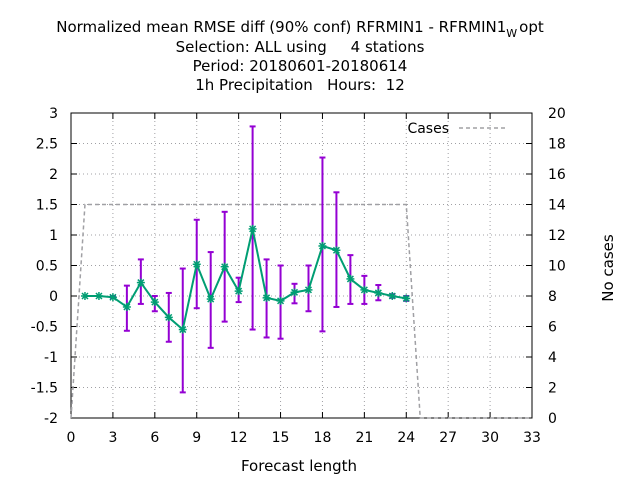 Image resolution: width=640 pixels, height=484 pixels. Describe the element at coordinates (457, 129) in the screenshot. I see `legend: Cases` at that location.